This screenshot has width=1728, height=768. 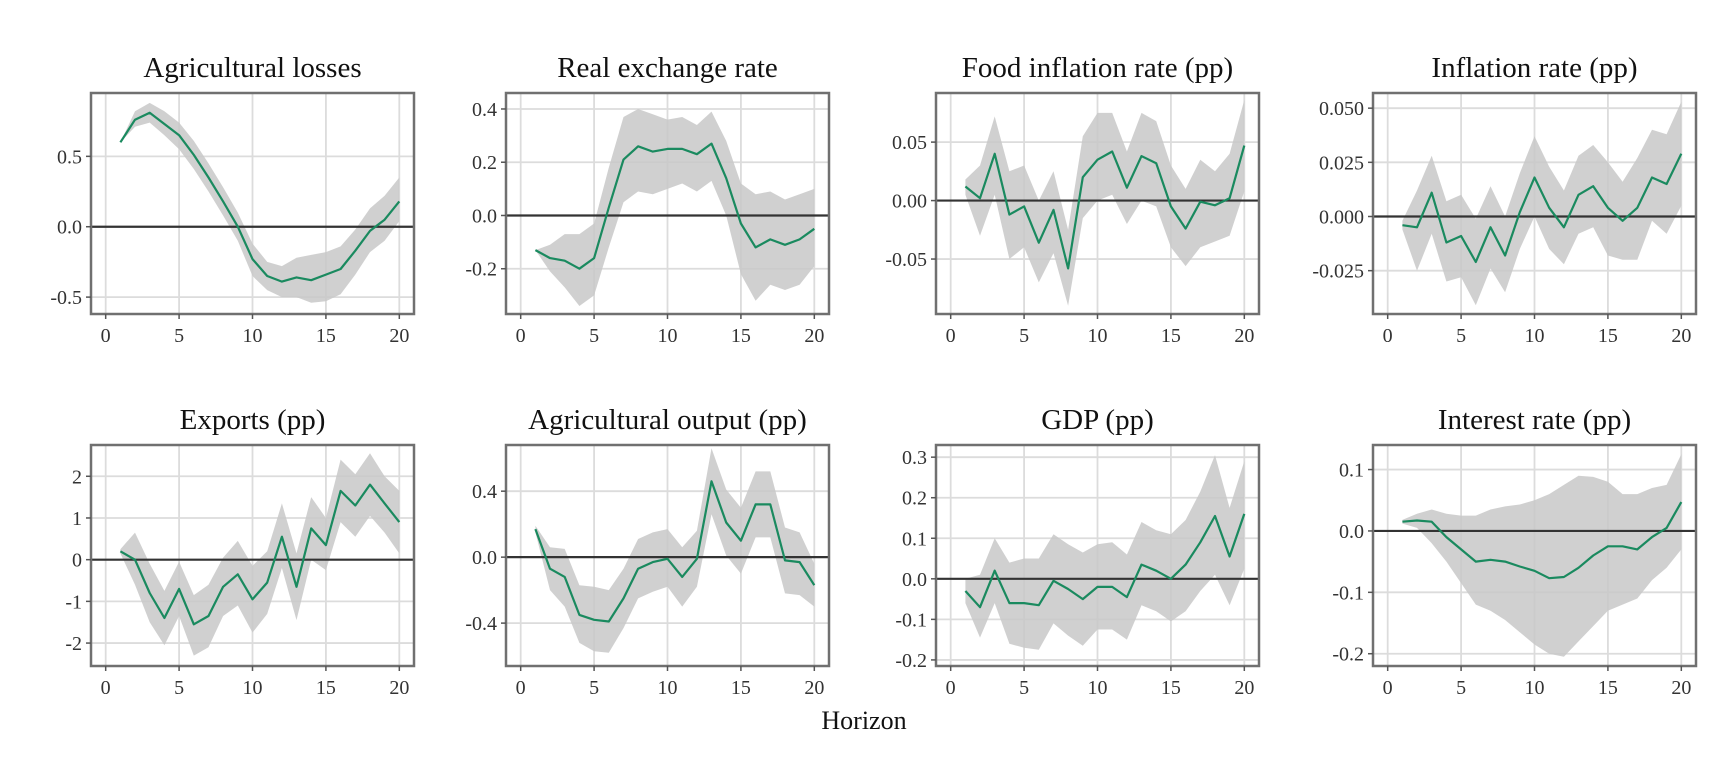 What do you see at coordinates (1534, 68) in the screenshot?
I see `panel-title: Inflation rate (pp)` at bounding box center [1534, 68].